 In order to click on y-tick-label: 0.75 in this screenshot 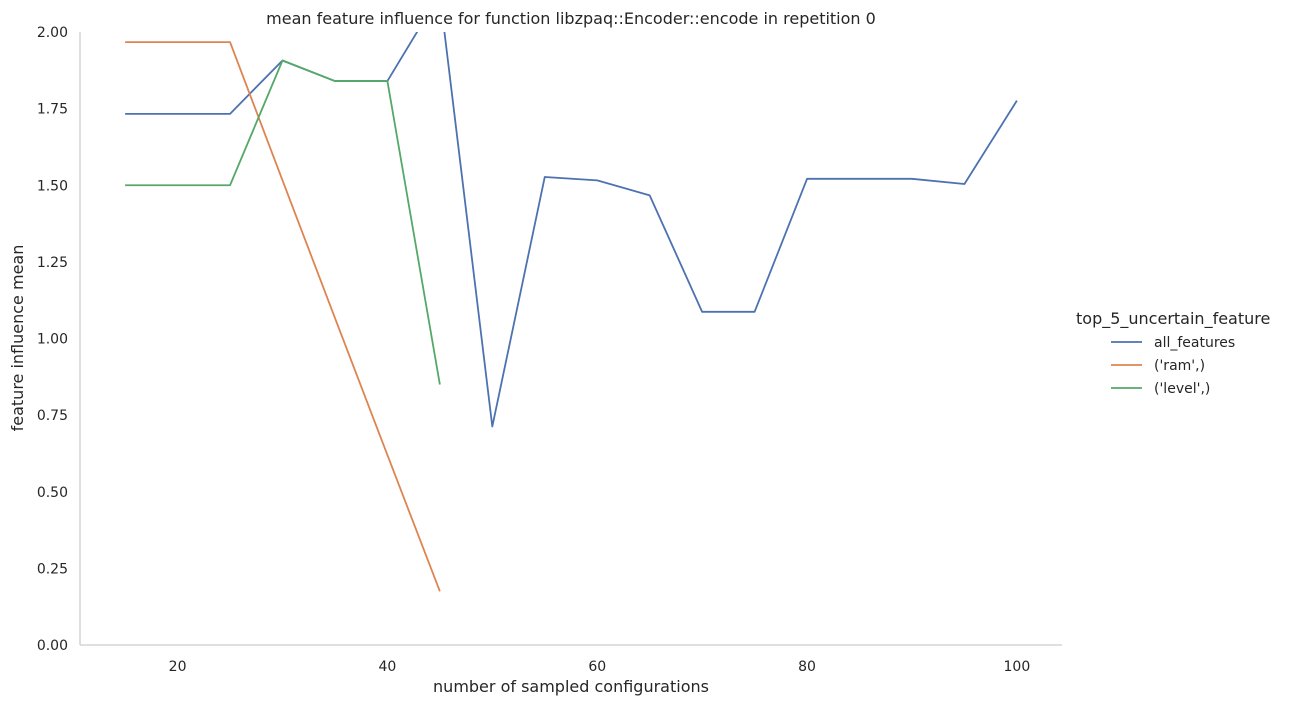, I will do `click(52, 416)`.